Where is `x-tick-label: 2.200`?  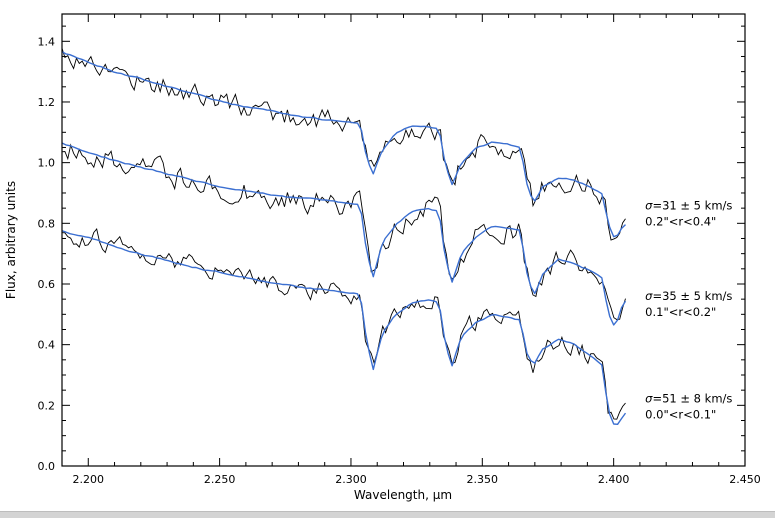
x-tick-label: 2.200 is located at coordinates (89, 479).